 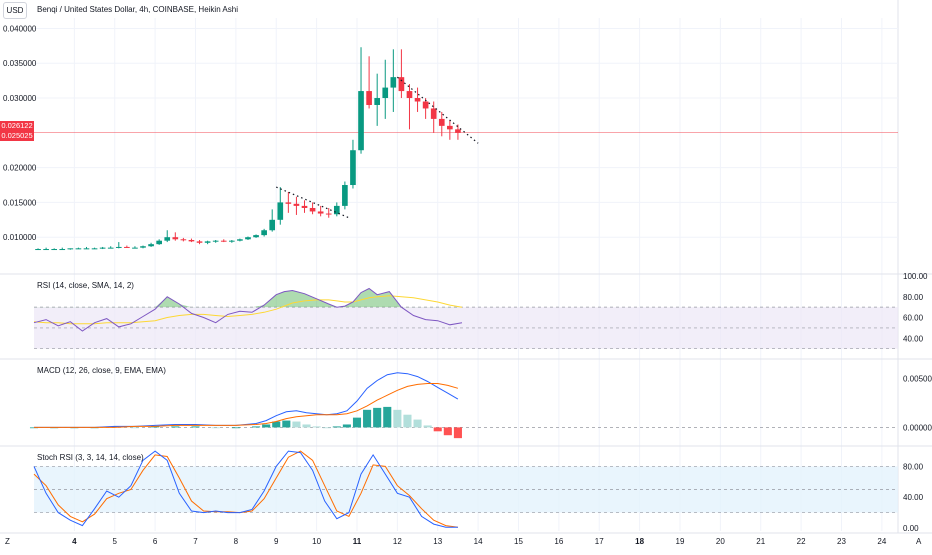 I want to click on price-axis-tick-label: 0.030000, so click(x=20, y=98).